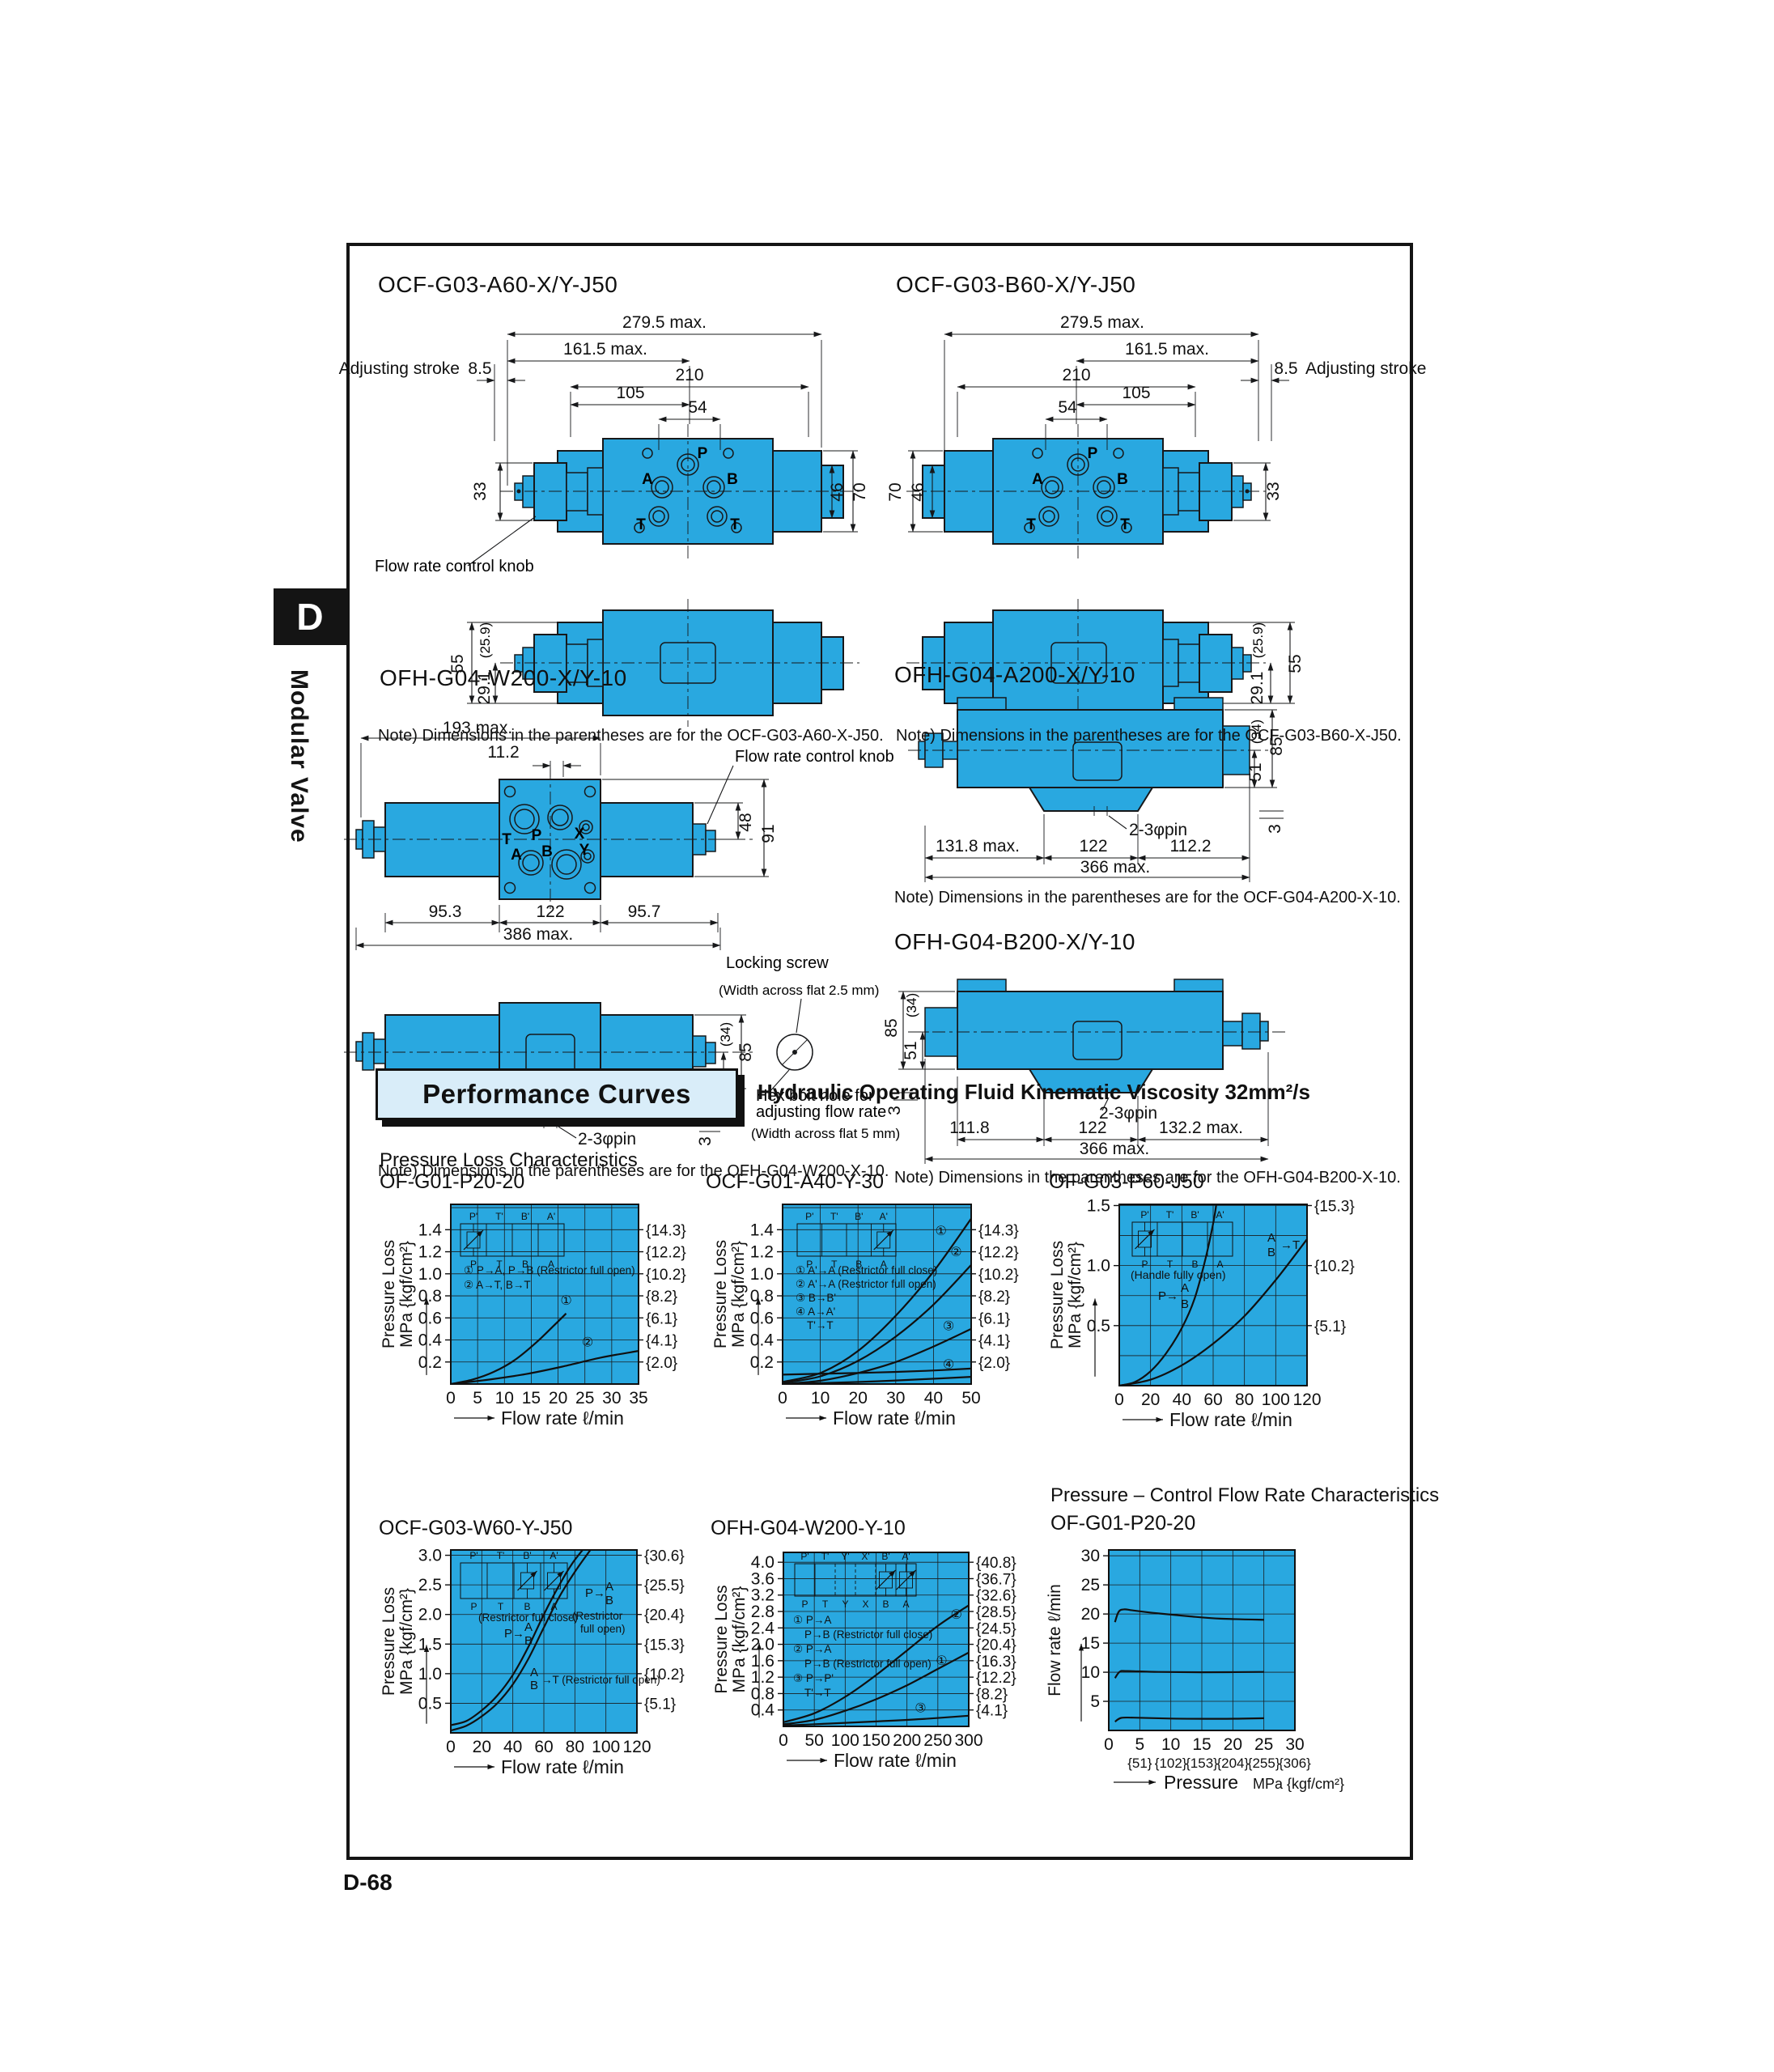  Describe the element at coordinates (1257, 688) in the screenshot. I see `dim-label: 29.1` at that location.